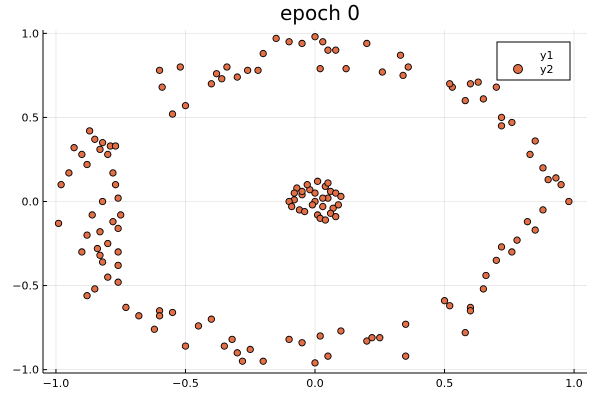 This screenshot has width=600, height=400. I want to click on x-tick-label: 1.0, so click(574, 383).